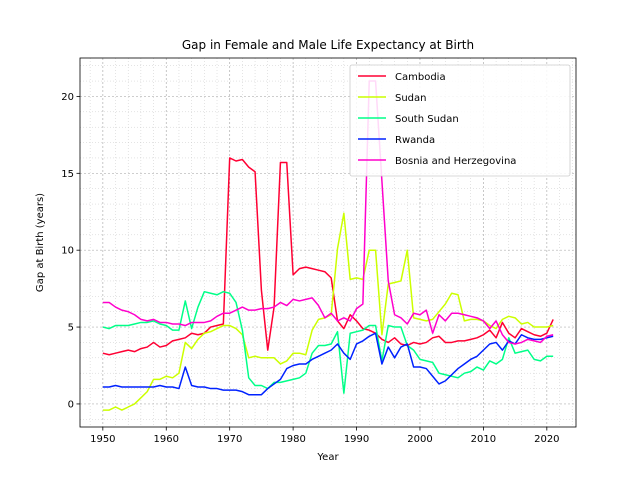 This screenshot has height=480, width=640. What do you see at coordinates (356, 439) in the screenshot?
I see `x-tick-label: 1990` at bounding box center [356, 439].